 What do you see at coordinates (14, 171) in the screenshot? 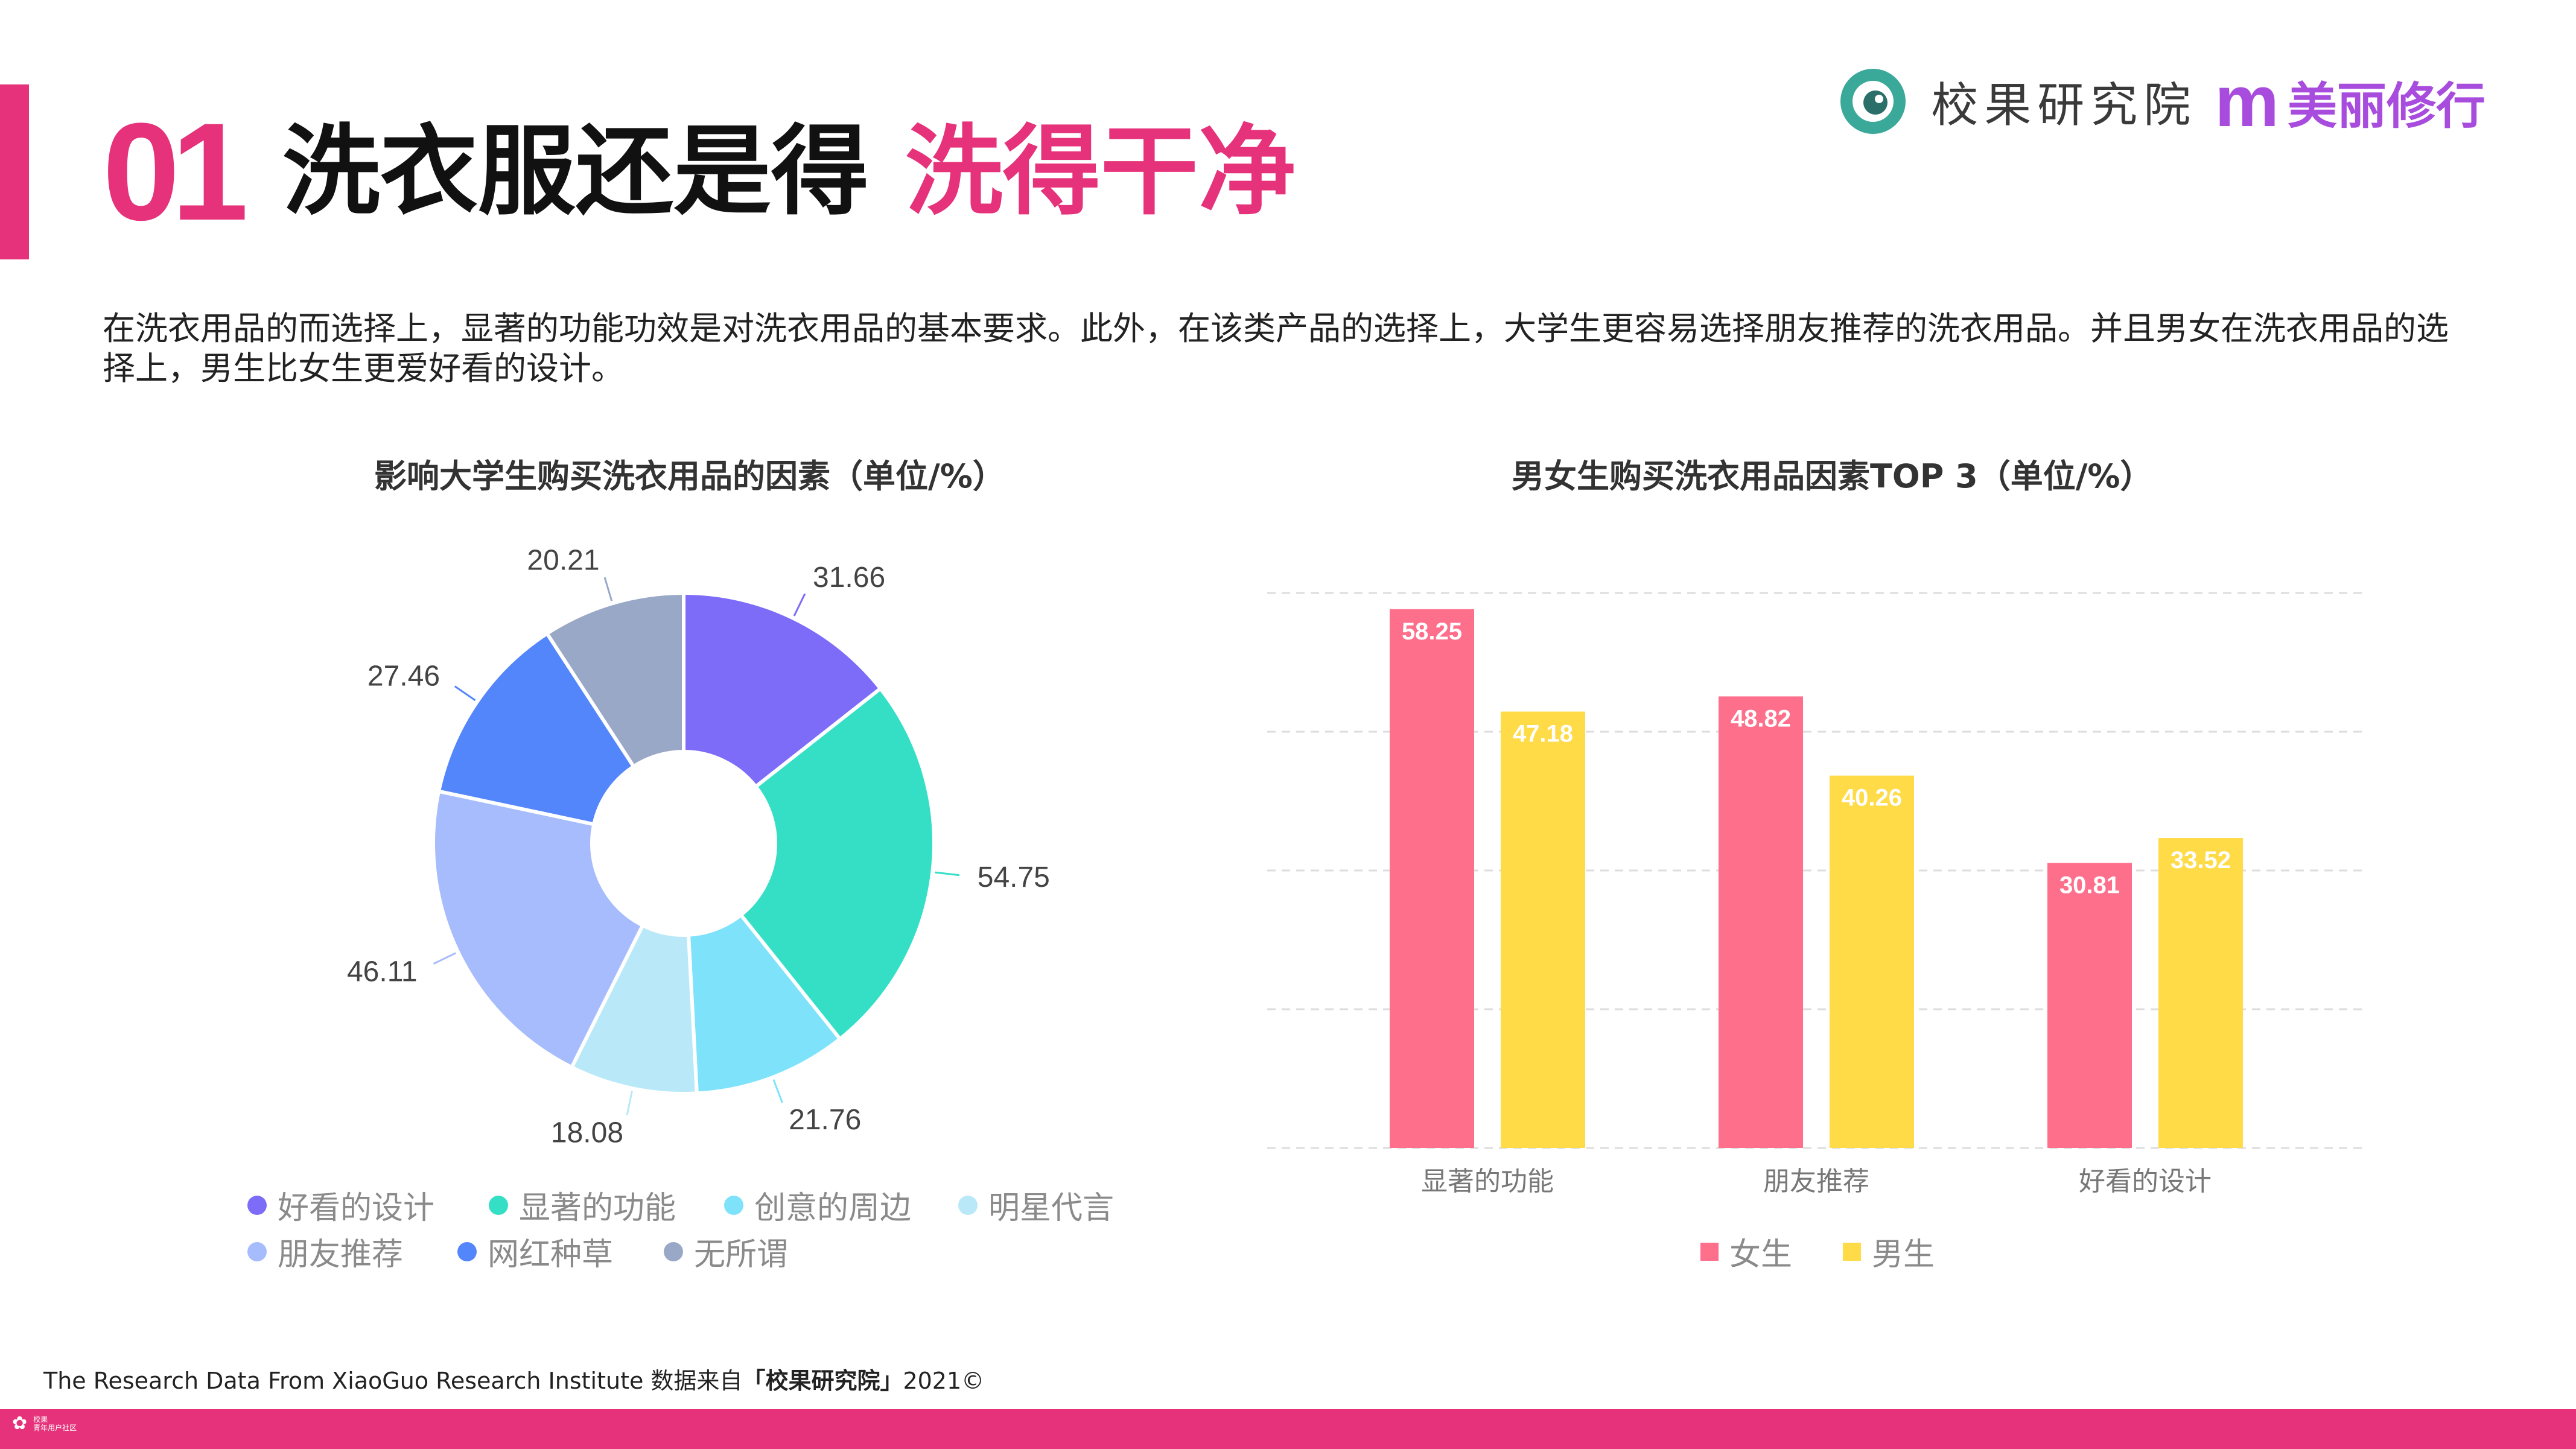
I see `accent-bar` at bounding box center [14, 171].